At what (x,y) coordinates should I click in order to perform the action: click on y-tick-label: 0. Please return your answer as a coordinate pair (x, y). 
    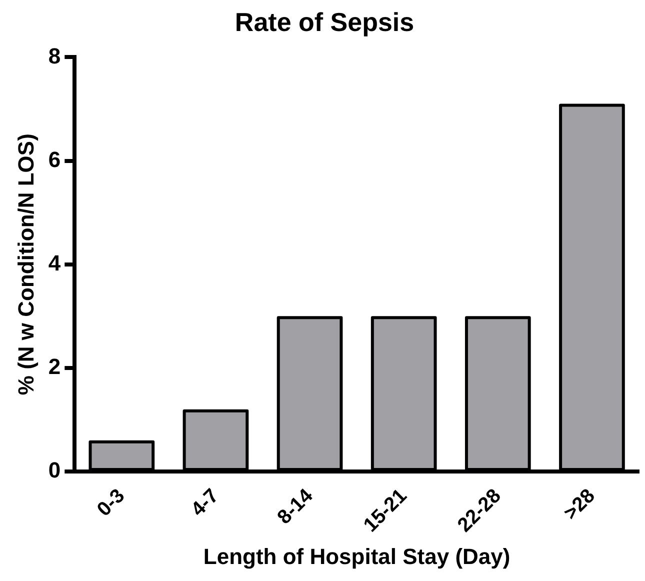
    Looking at the image, I should click on (54, 470).